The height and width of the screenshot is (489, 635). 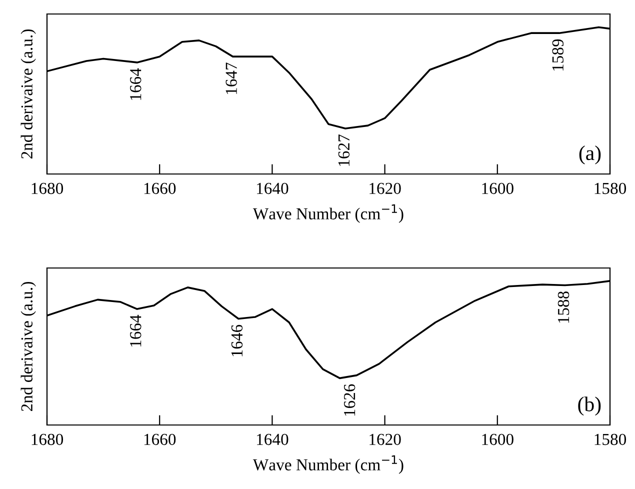 I want to click on annotation: 1627, so click(x=344, y=150).